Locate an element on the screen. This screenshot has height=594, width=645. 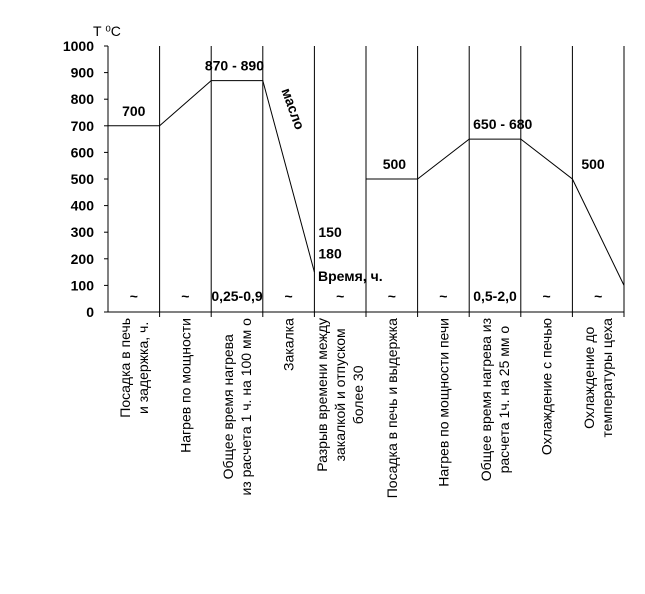
stage-label: Посадка в печь и задержка, ч. is located at coordinates (134, 368).